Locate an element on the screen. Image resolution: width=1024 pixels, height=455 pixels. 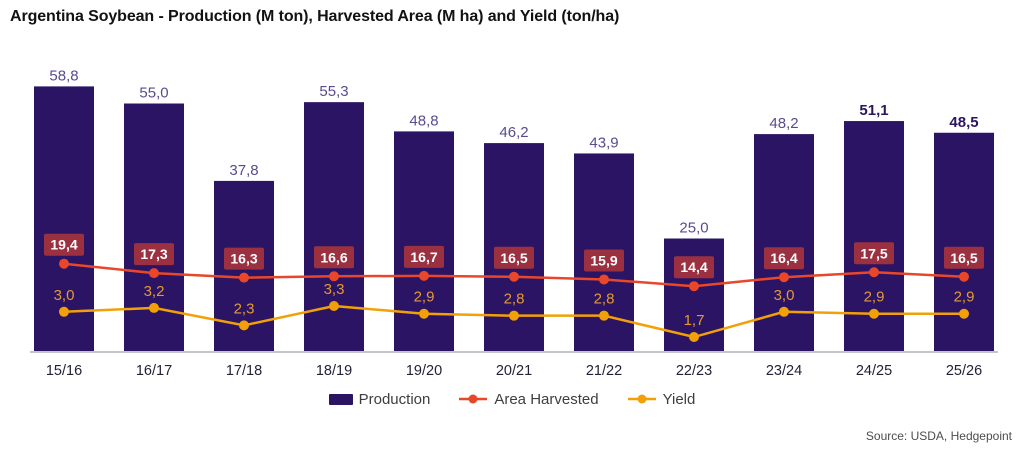
yield-value-label: 3,3 is located at coordinates (334, 289).